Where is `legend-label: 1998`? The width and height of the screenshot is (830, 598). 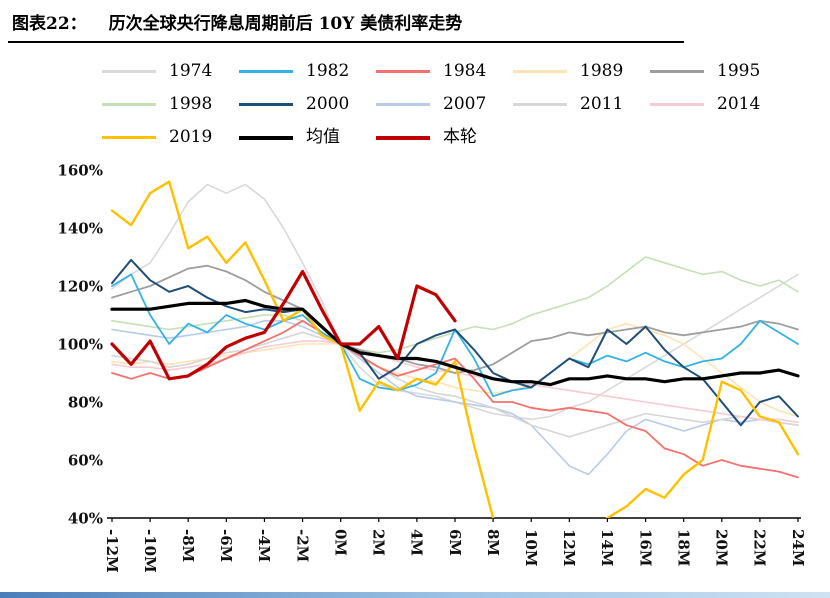
legend-label: 1998 is located at coordinates (191, 104).